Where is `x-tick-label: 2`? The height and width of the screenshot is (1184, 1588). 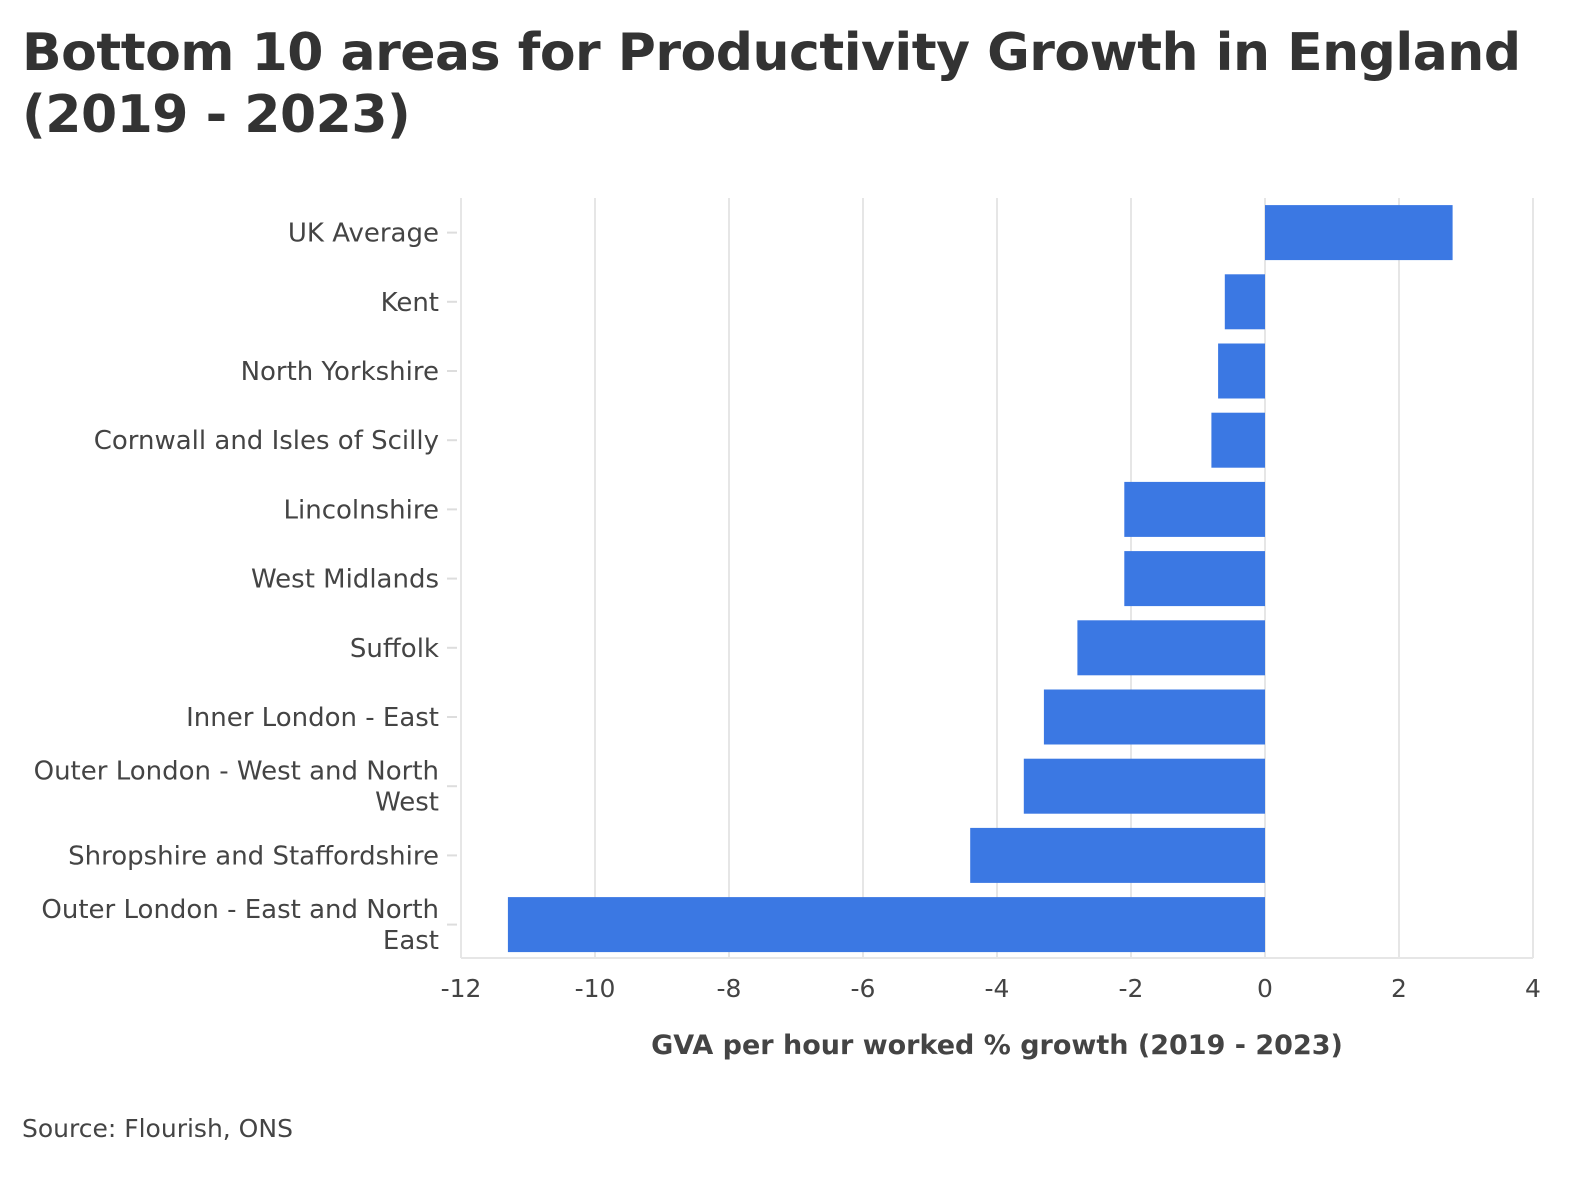 x-tick-label: 2 is located at coordinates (1399, 988).